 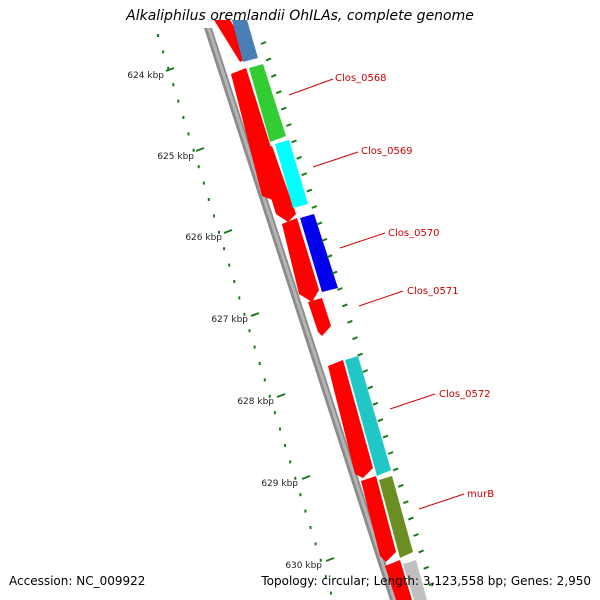 I want to click on major-tick-628: 628 kbp, so click(x=261, y=400).